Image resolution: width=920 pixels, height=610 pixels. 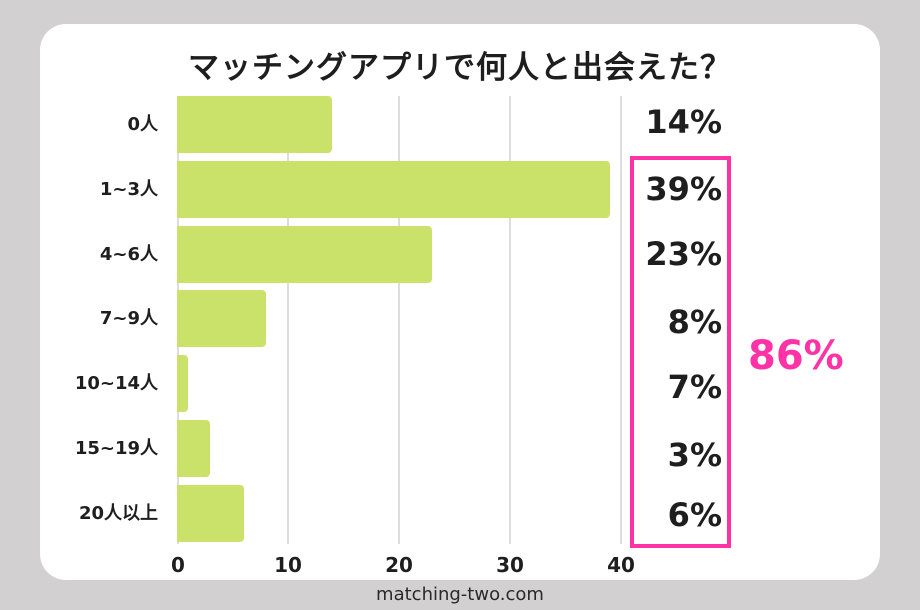 What do you see at coordinates (694, 515) in the screenshot?
I see `percent-label: 6%` at bounding box center [694, 515].